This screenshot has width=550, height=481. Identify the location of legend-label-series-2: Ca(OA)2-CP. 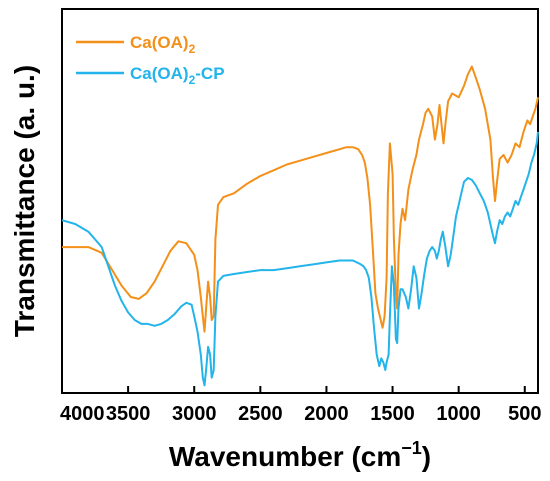
(177, 75).